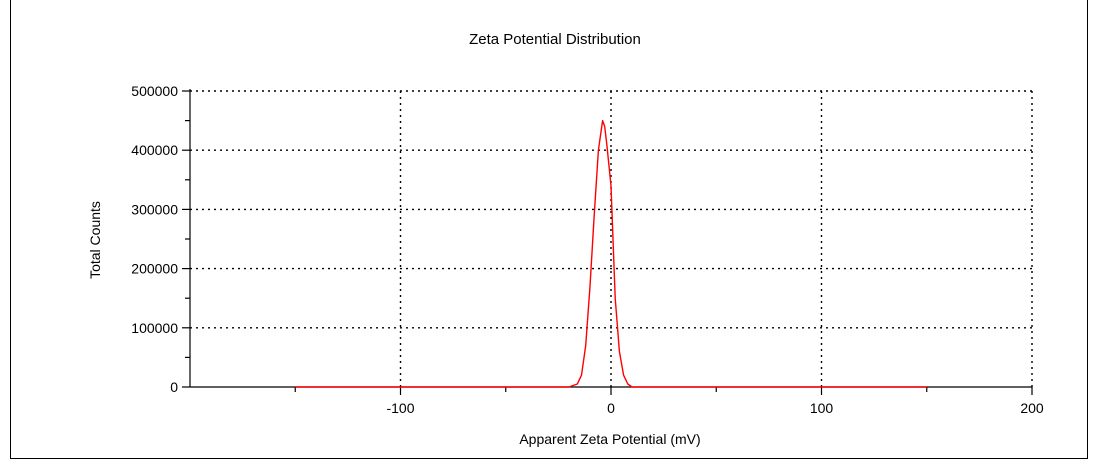 This screenshot has height=461, width=1101. What do you see at coordinates (154, 150) in the screenshot?
I see `y-tick-label: 400000` at bounding box center [154, 150].